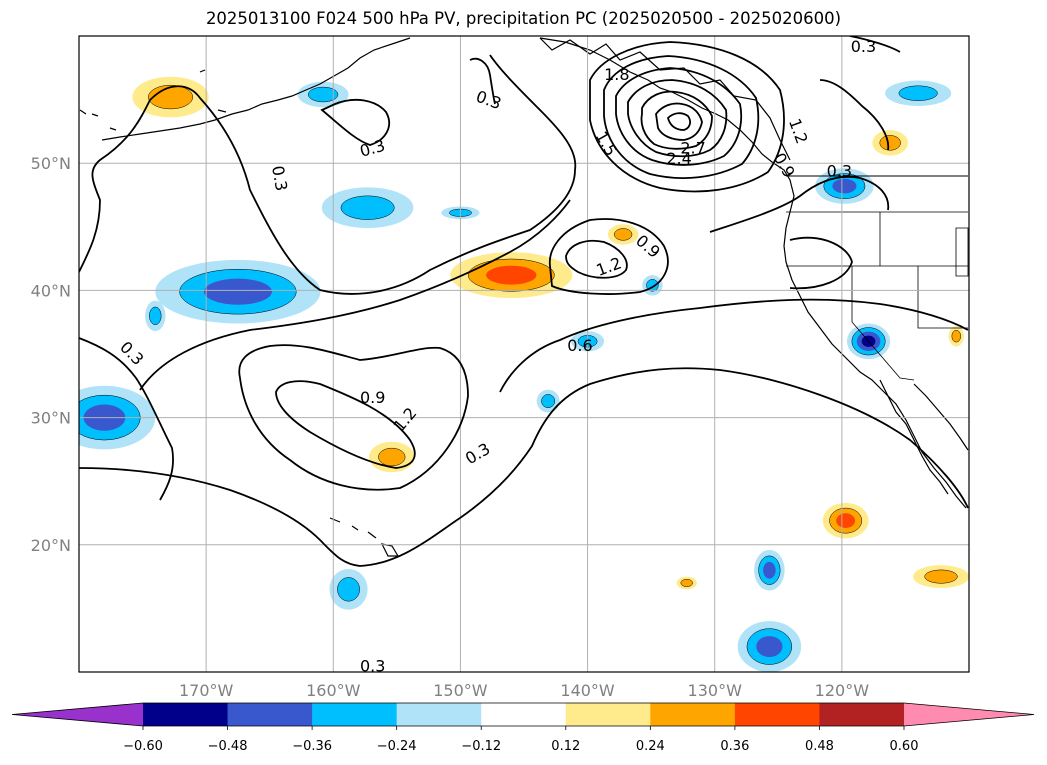  Describe the element at coordinates (372, 397) in the screenshot. I see `contour-label-9: 0.9` at that location.